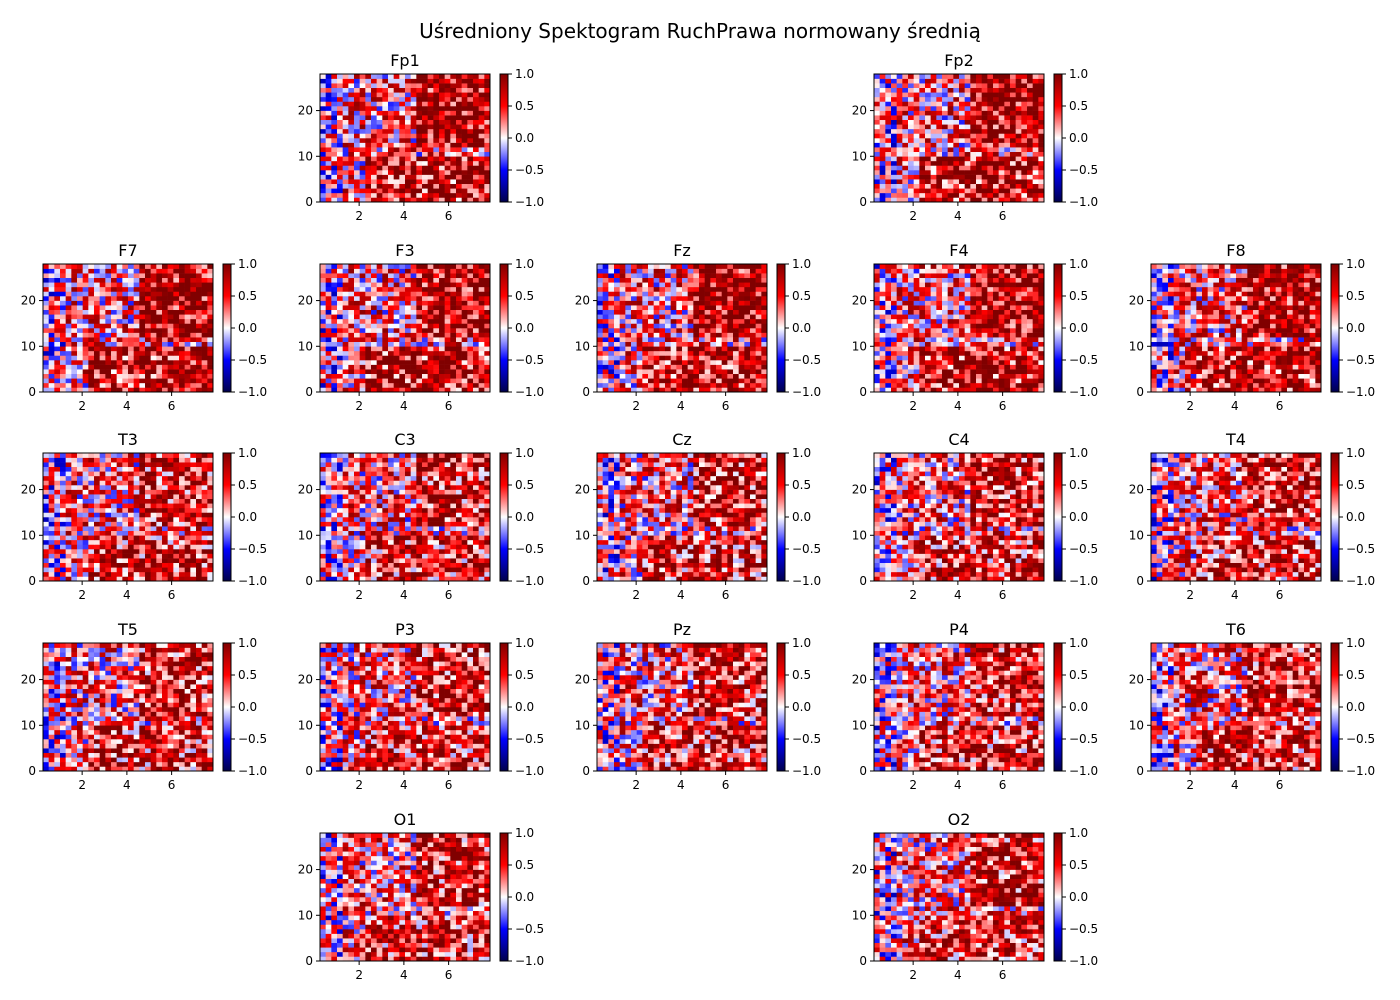 Image resolution: width=1400 pixels, height=1000 pixels. I want to click on colorbar-tick-label: −1.0, so click(529, 202).